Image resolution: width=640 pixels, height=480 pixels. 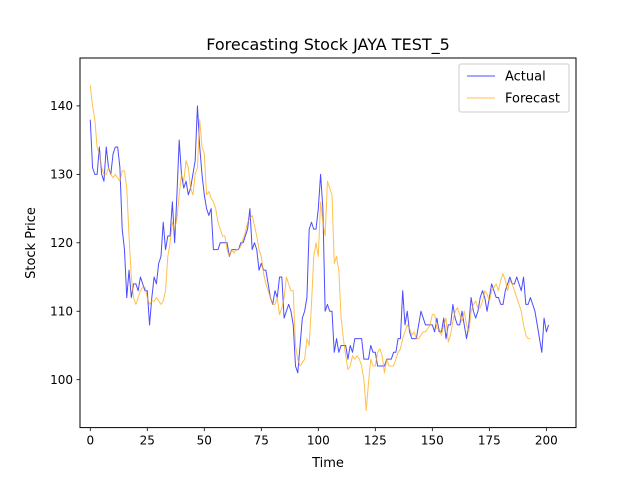 What do you see at coordinates (546, 441) in the screenshot?
I see `x-tick-label: 200` at bounding box center [546, 441].